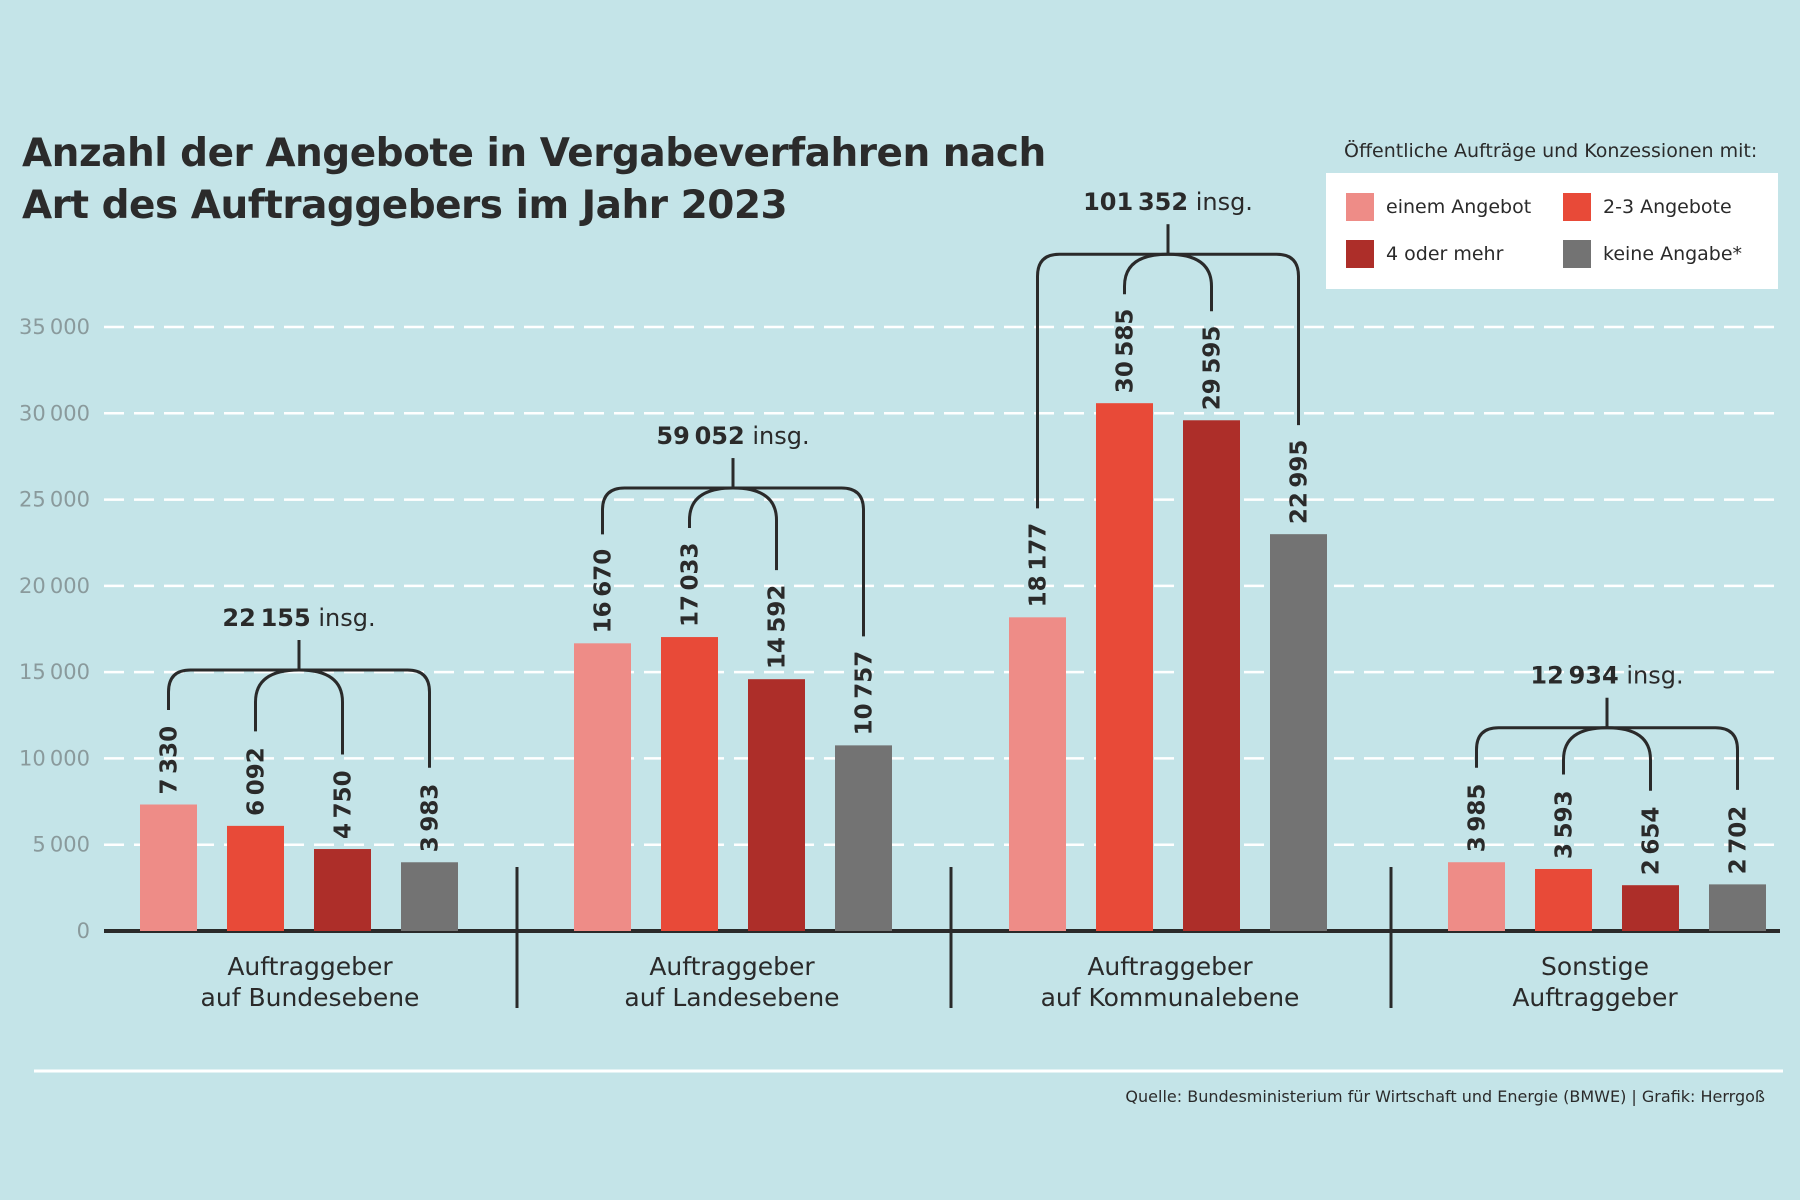  Describe the element at coordinates (1135, 202) in the screenshot. I see `total-value: 101 352` at that location.